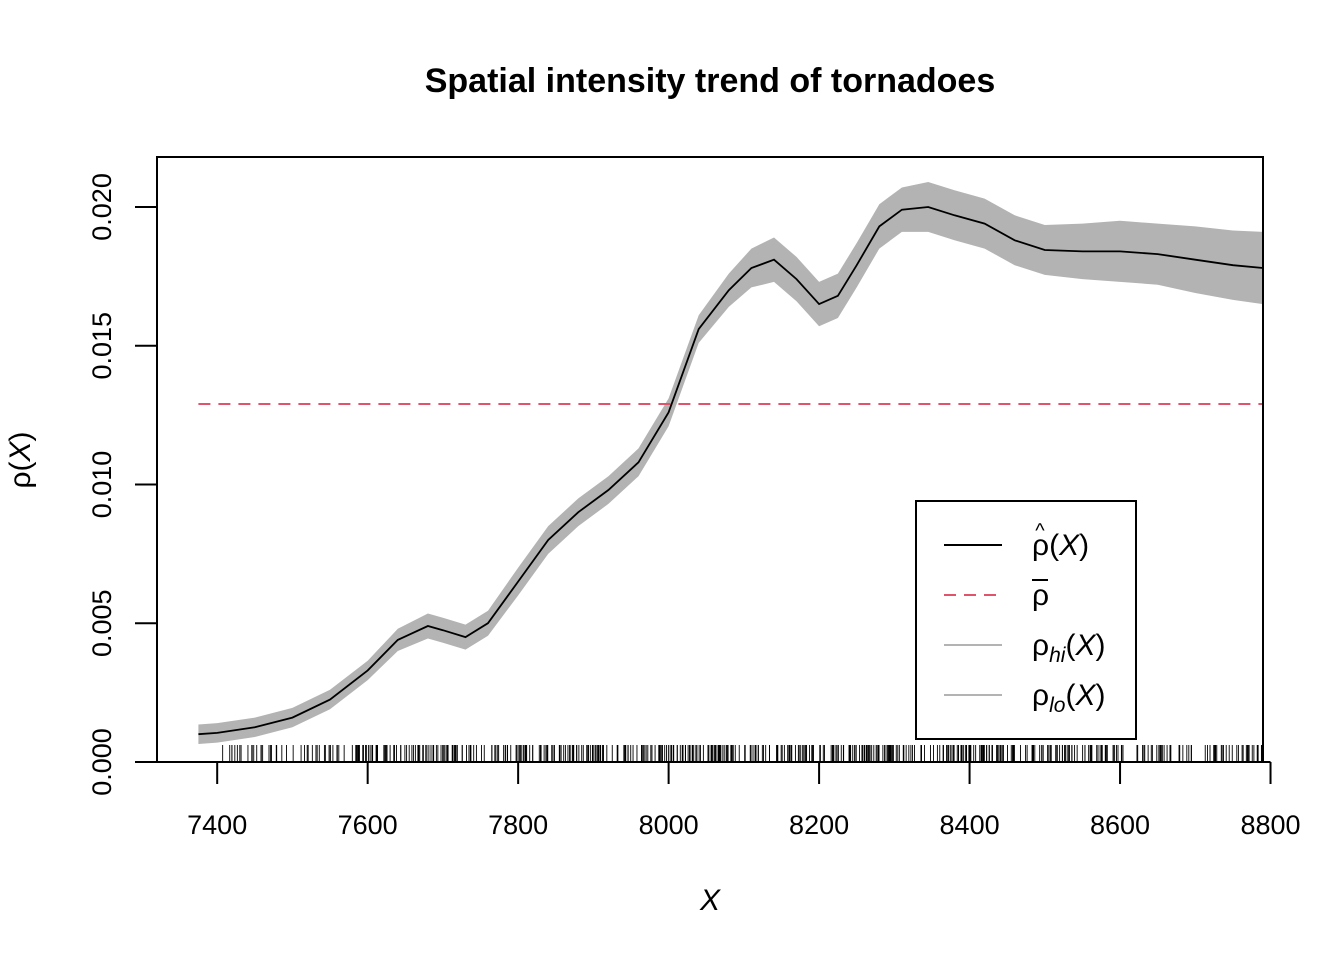 The height and width of the screenshot is (960, 1344). I want to click on legend-label-rho_lo: ρlo(X), so click(1068, 698).